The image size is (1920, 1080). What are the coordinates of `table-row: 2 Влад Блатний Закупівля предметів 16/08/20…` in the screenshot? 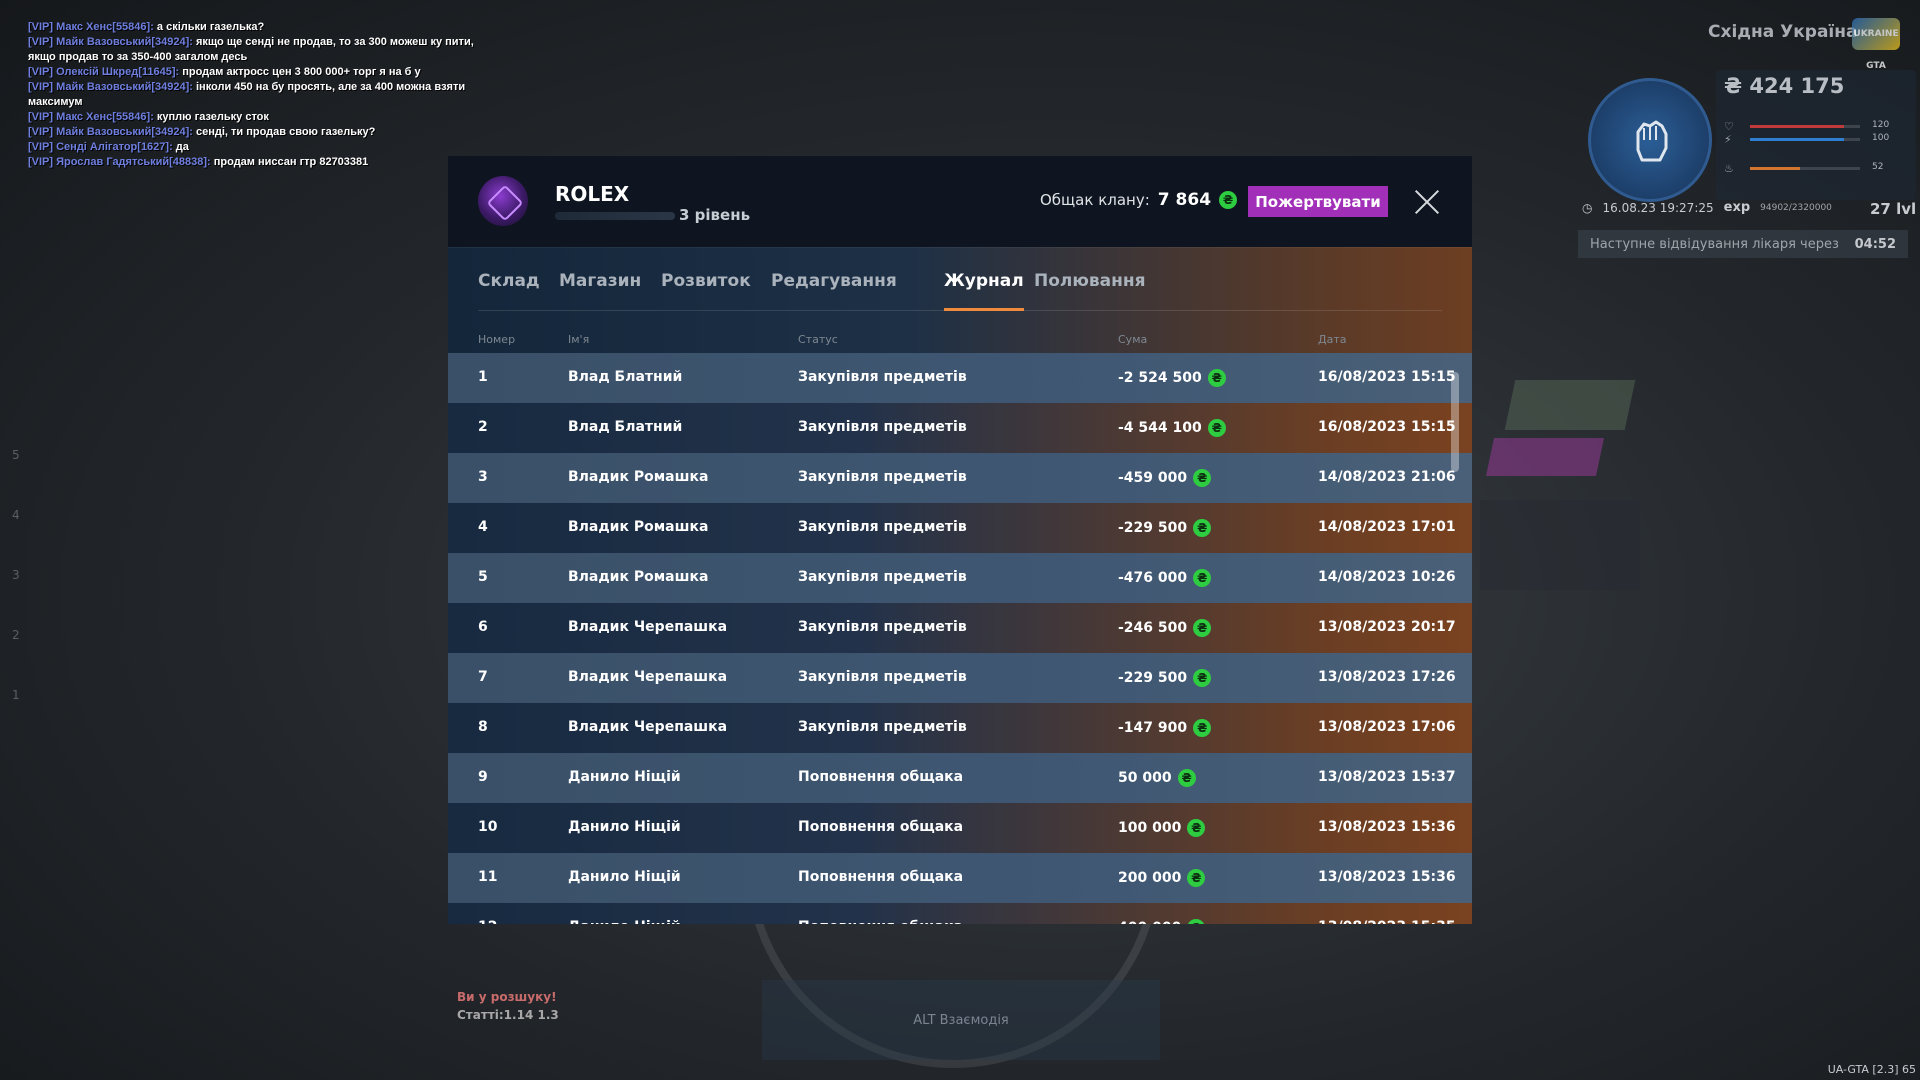 It's located at (960, 428).